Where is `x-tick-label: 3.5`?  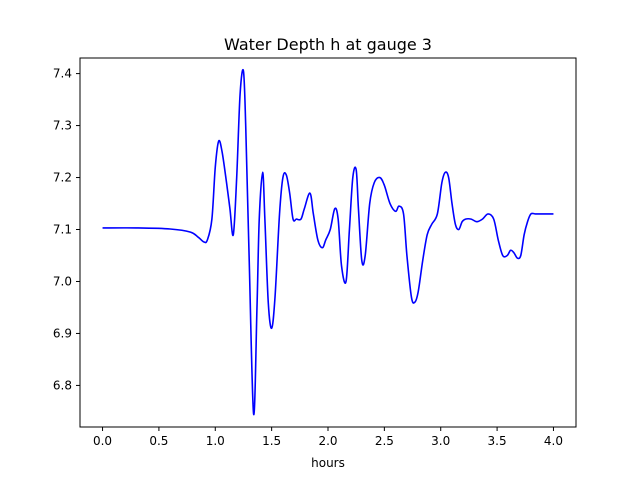
x-tick-label: 3.5 is located at coordinates (497, 441).